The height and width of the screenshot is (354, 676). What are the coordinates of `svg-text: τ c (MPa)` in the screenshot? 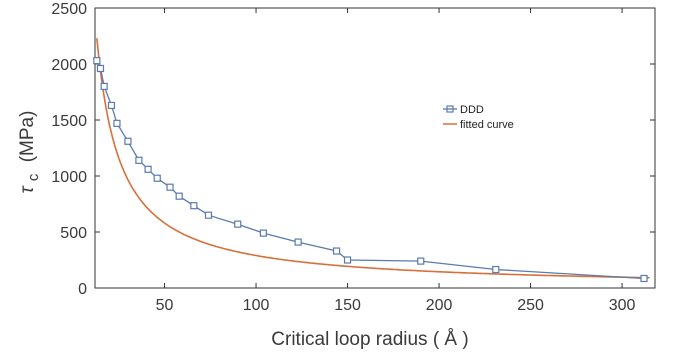 It's located at (30, 152).